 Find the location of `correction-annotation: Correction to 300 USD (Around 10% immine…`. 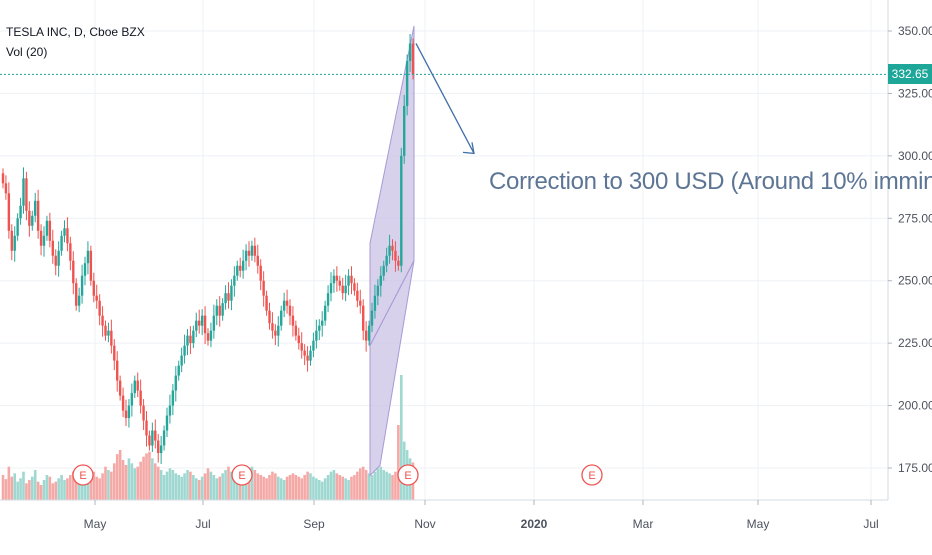

correction-annotation: Correction to 300 USD (Around 10% immine… is located at coordinates (710, 181).